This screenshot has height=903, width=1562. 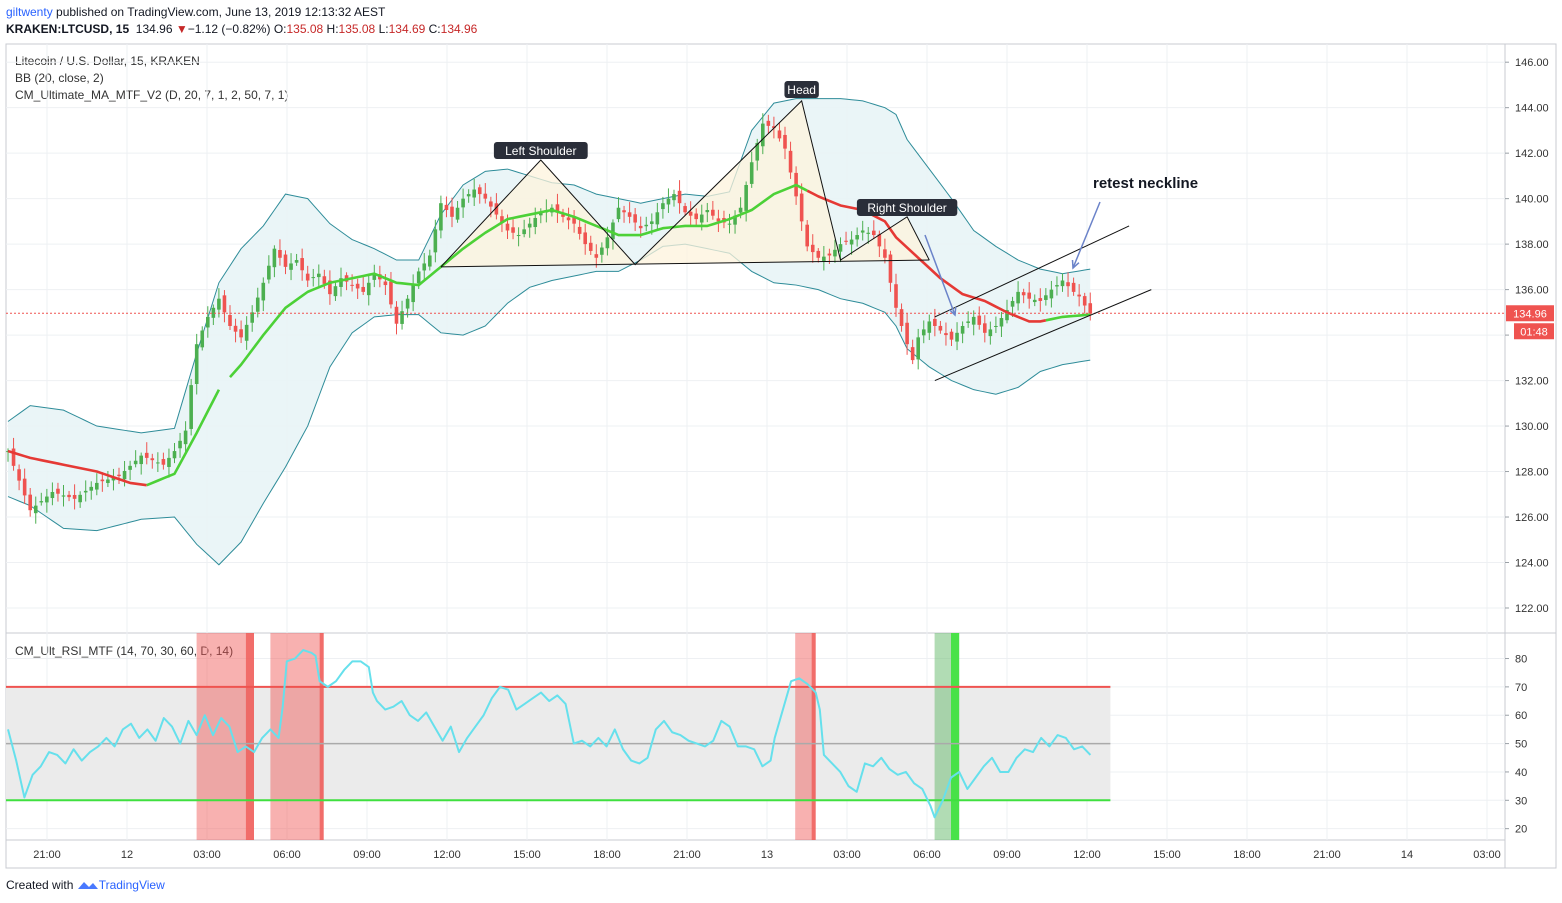 What do you see at coordinates (1534, 332) in the screenshot?
I see `countdown-tag: 01:48` at bounding box center [1534, 332].